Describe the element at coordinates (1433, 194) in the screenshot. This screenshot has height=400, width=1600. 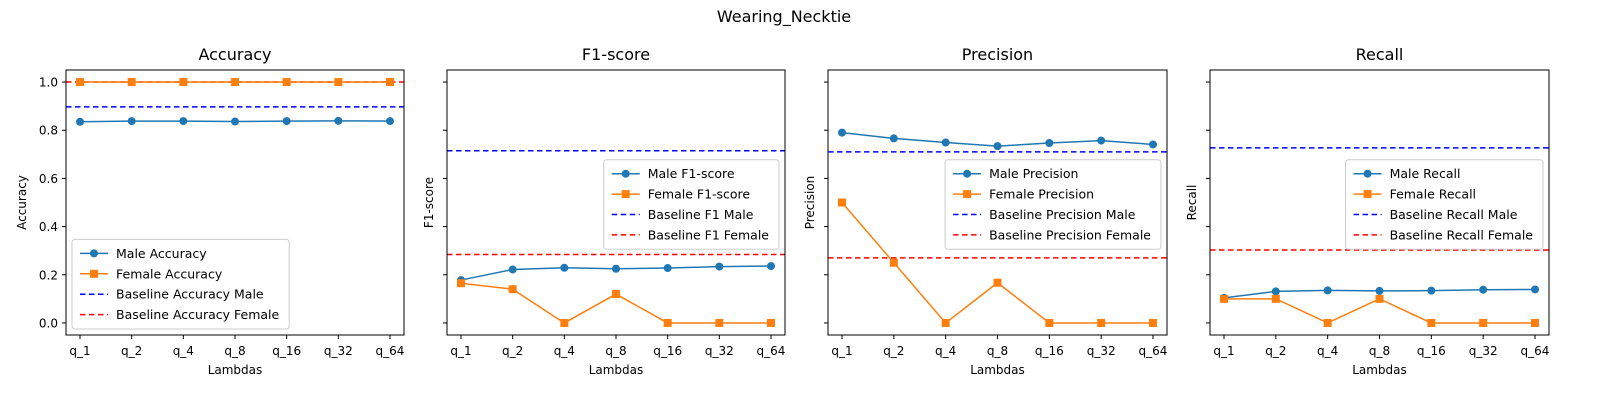
I see `legend-label: Female Recall` at that location.